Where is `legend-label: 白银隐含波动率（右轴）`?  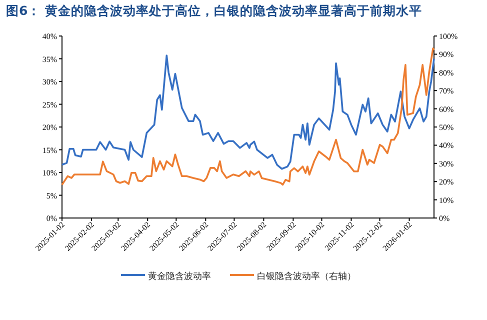 legend-label: 白银隐含波动率（右轴） is located at coordinates (306, 276).